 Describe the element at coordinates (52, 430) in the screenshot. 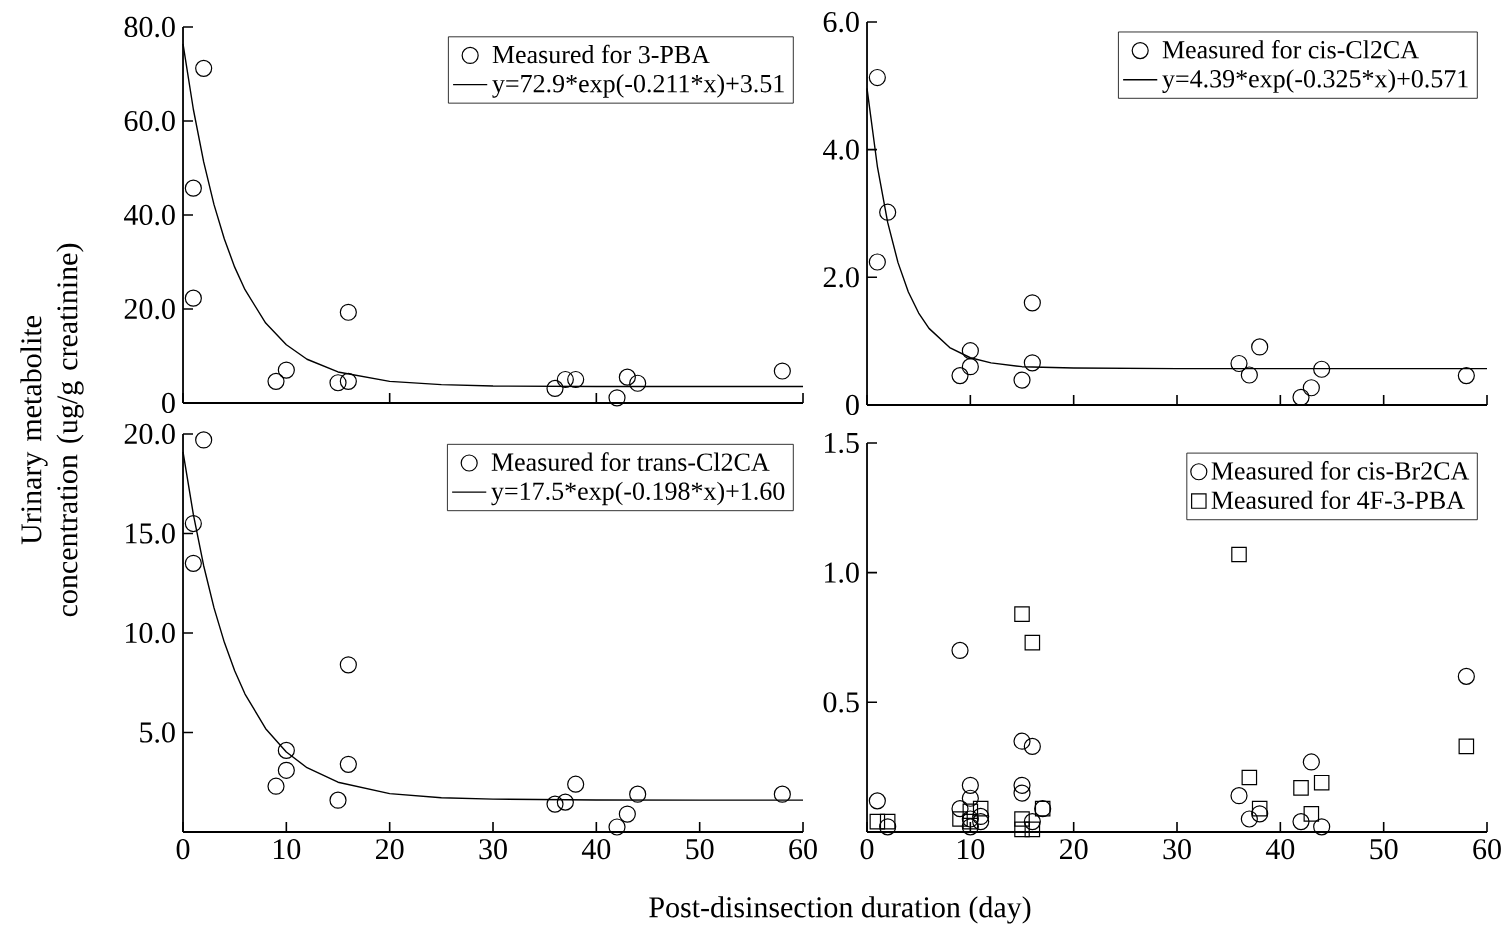

I see `y-axis-title: Urinary metabolite concentration (ug/g creatinine)` at that location.